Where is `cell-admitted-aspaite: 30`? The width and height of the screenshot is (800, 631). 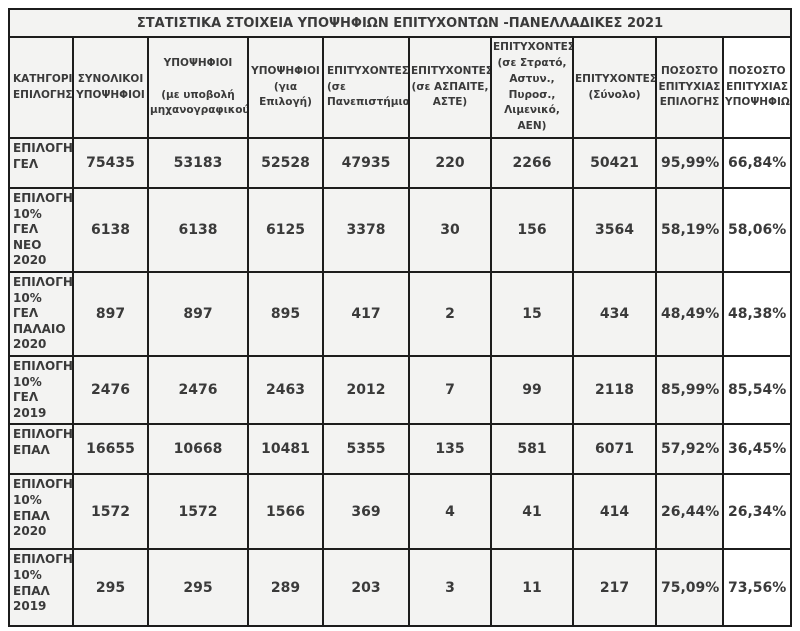
cell-admitted-aspaite: 30 is located at coordinates (450, 230).